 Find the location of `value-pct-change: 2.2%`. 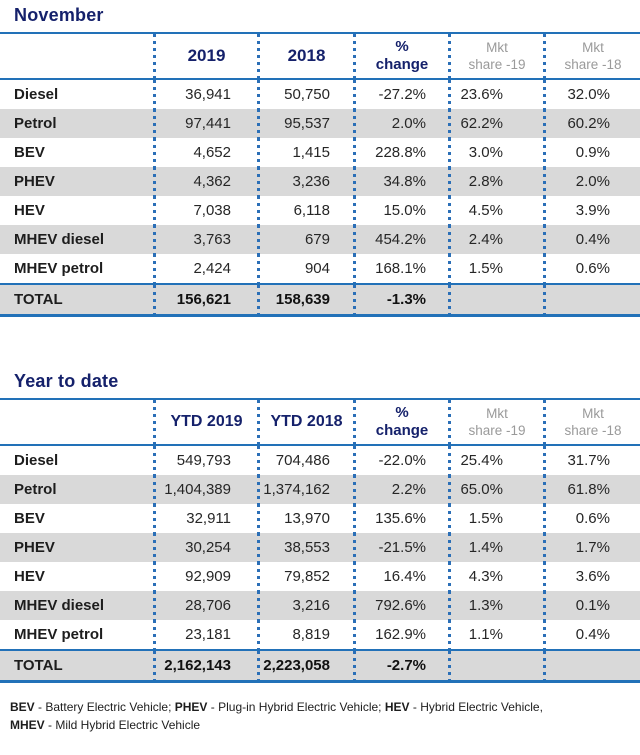

value-pct-change: 2.2% is located at coordinates (408, 489).